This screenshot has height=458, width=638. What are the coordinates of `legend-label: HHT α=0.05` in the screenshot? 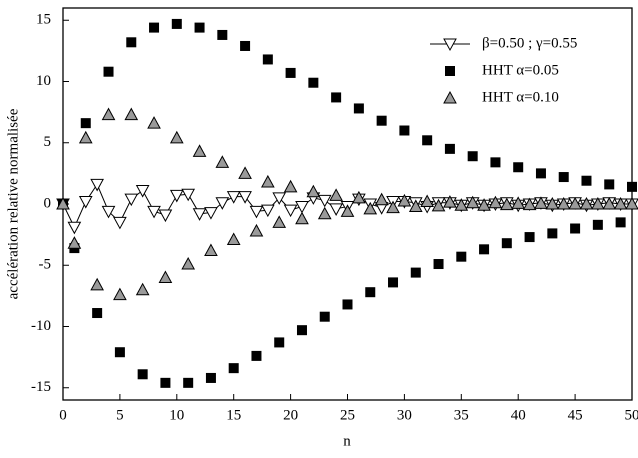 It's located at (520, 70).